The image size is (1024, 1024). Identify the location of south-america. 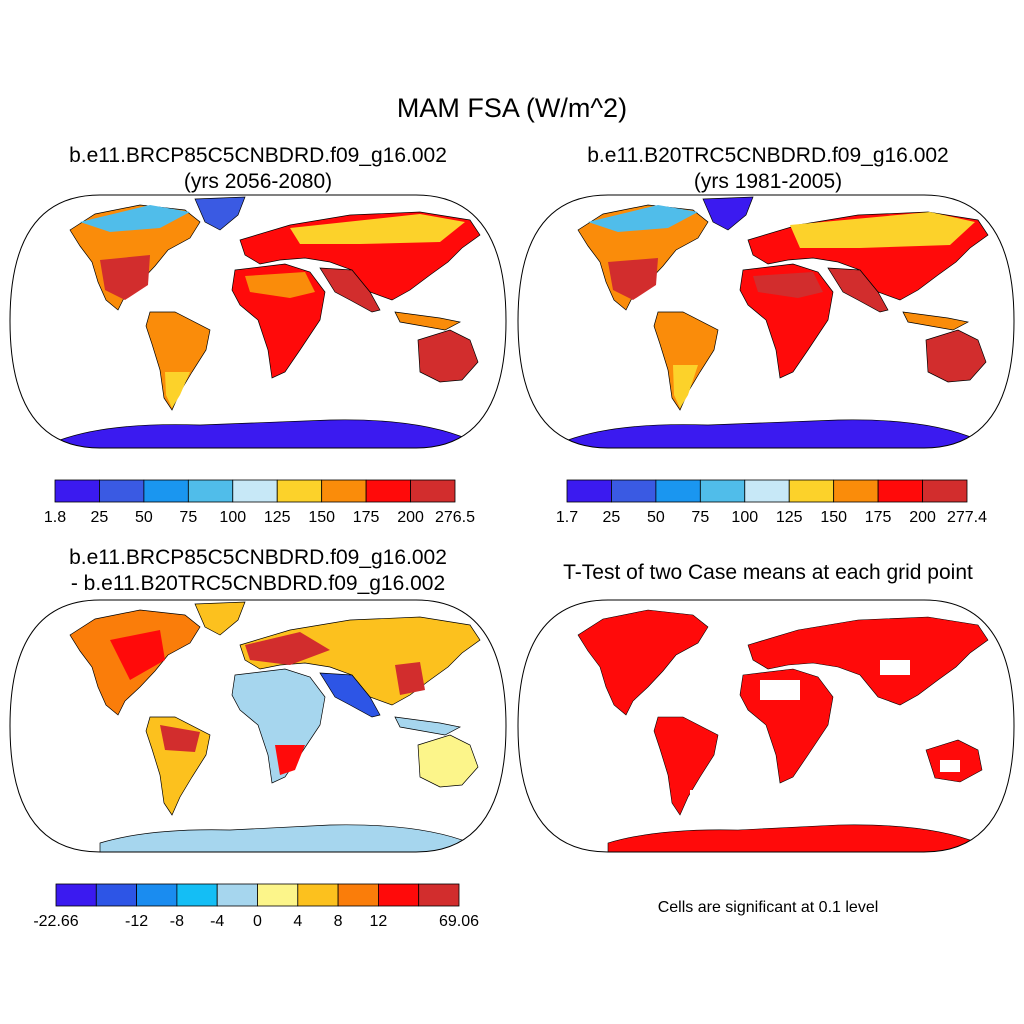
(686, 766).